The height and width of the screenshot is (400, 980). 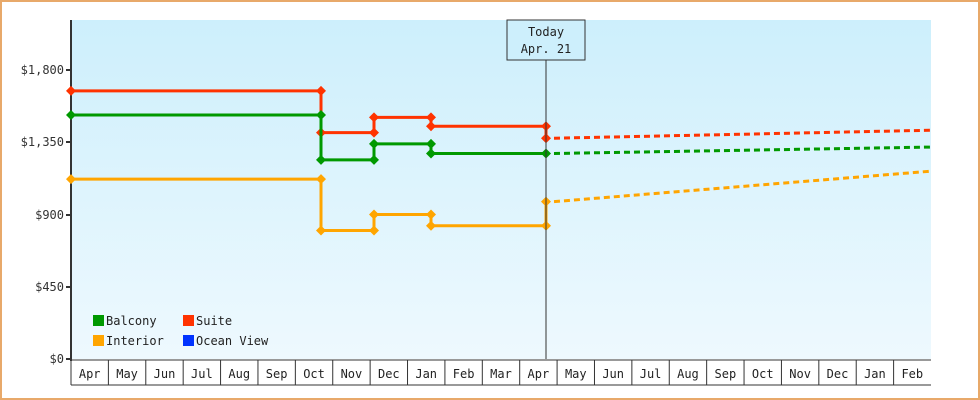 I want to click on legend-label: Suite, so click(x=214, y=321).